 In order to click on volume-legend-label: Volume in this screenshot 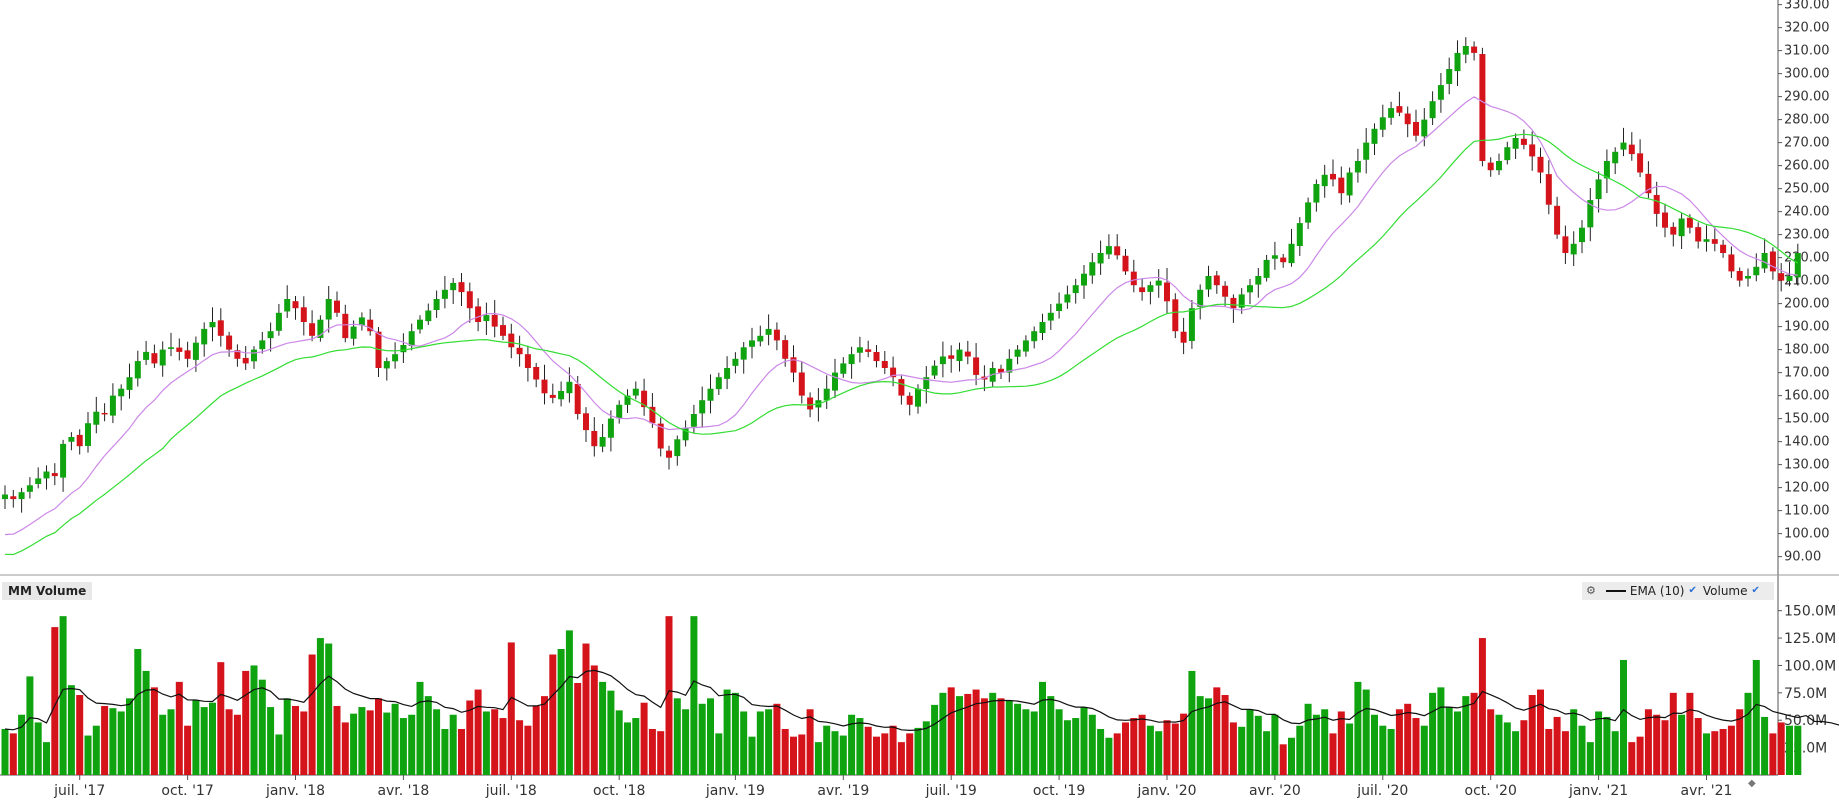, I will do `click(1725, 591)`.